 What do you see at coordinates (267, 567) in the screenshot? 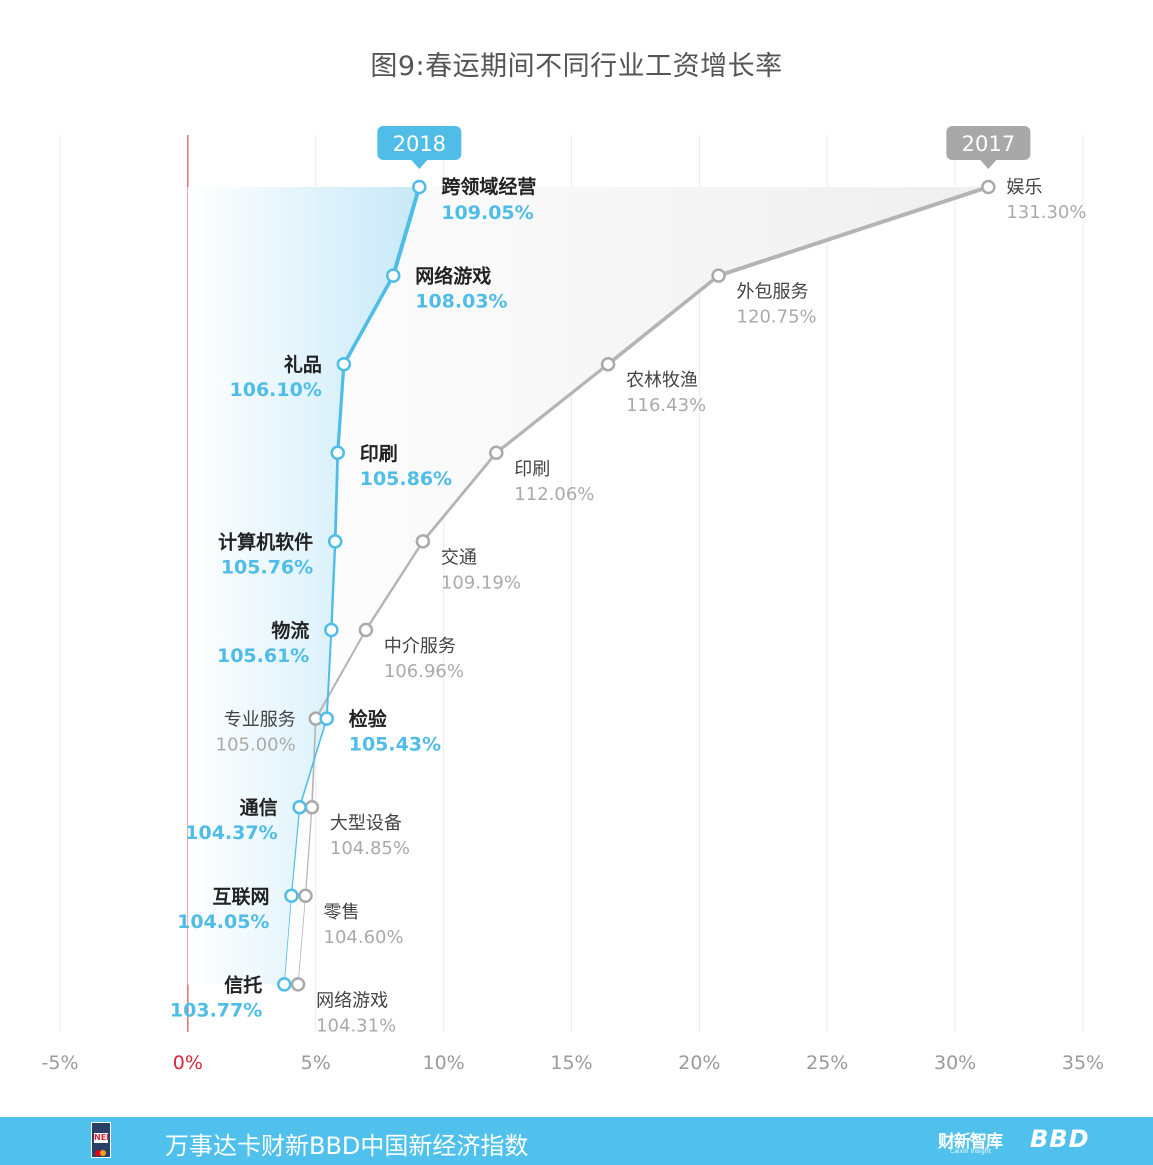
I see `series-2018-value-label: 105.76%` at bounding box center [267, 567].